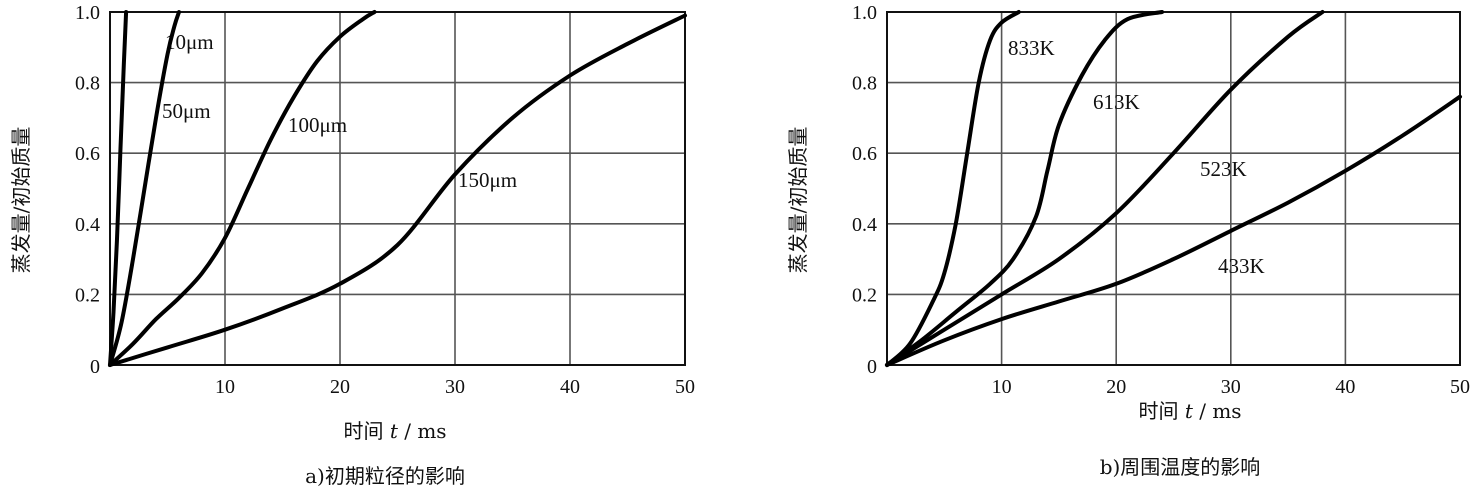  What do you see at coordinates (1241, 266) in the screenshot?
I see `series-label: 433K` at bounding box center [1241, 266].